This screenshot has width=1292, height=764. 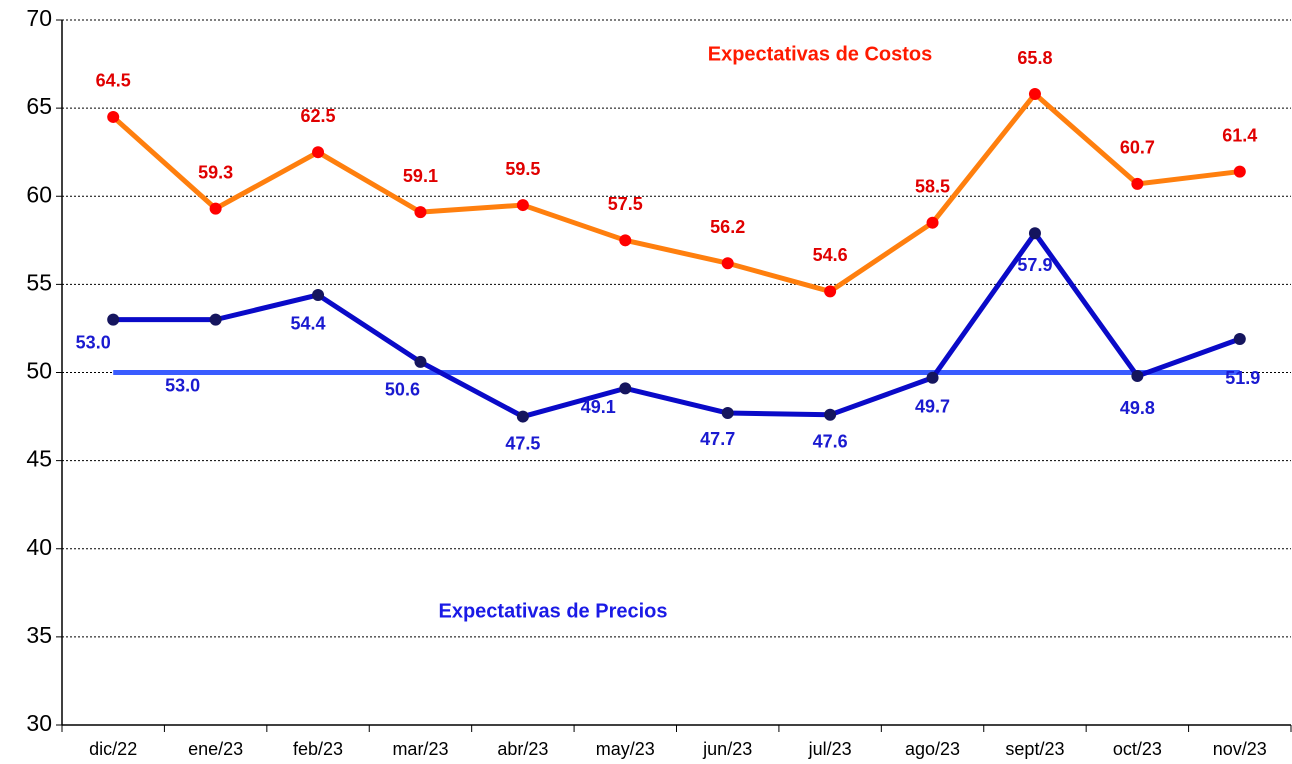 I want to click on legend-label: Expectativas de Costos, so click(x=820, y=54).